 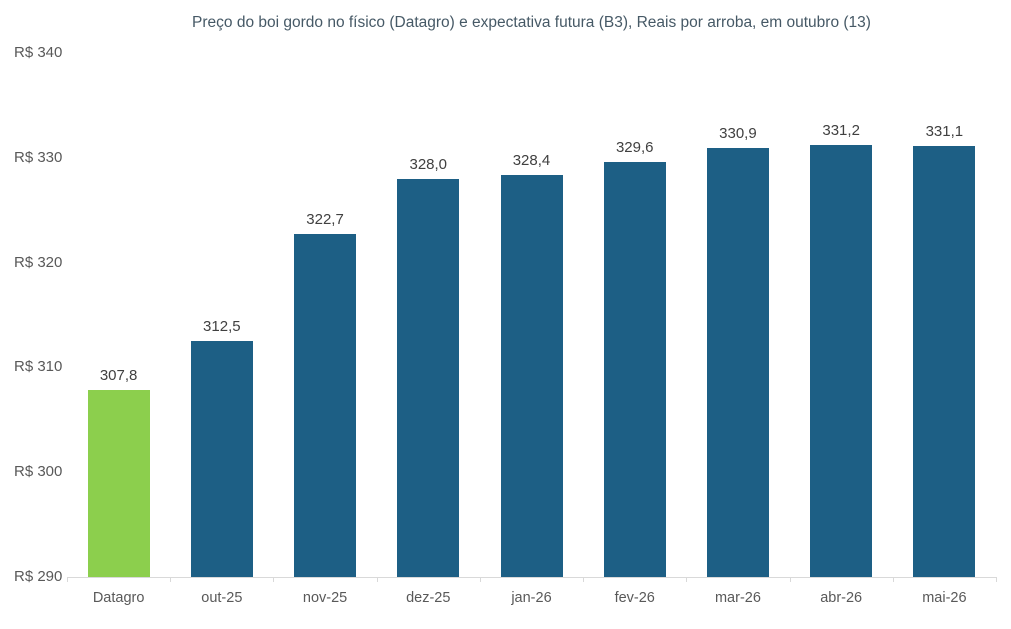 What do you see at coordinates (531, 160) in the screenshot?
I see `bar-value-label: 328,4` at bounding box center [531, 160].